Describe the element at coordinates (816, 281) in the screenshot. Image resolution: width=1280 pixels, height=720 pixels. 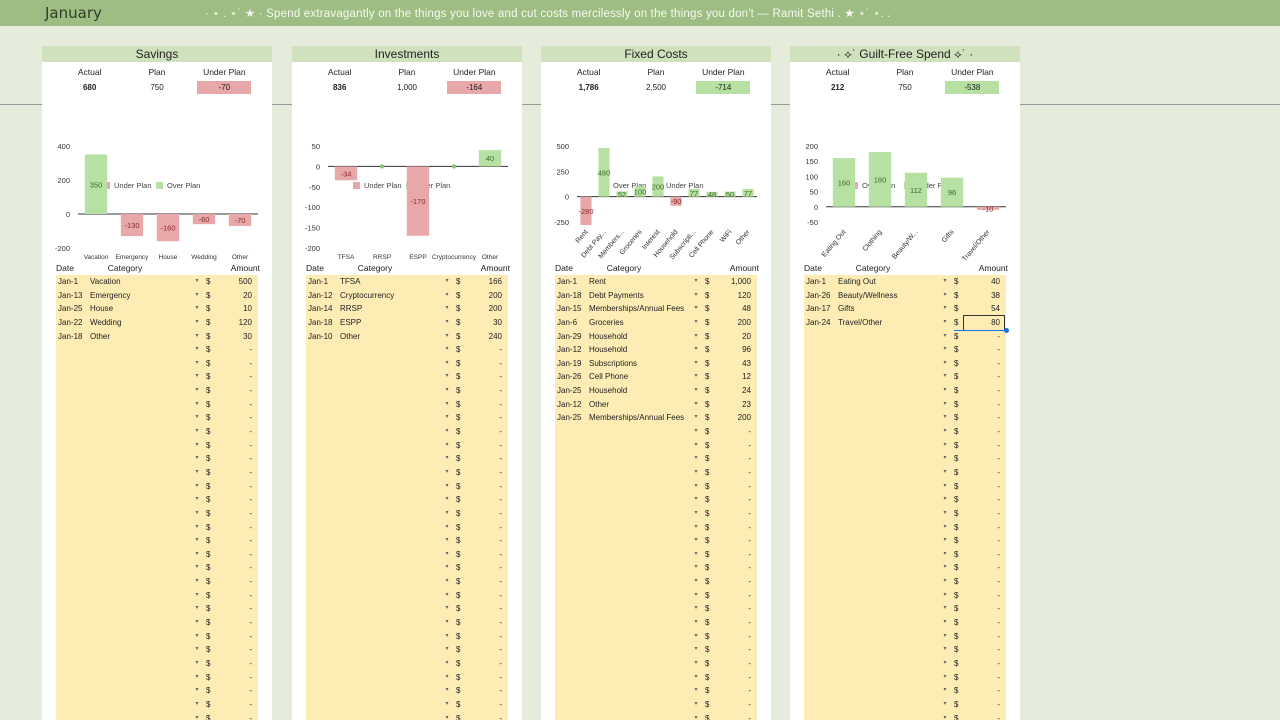
I see `date-cell: Jan-1` at that location.